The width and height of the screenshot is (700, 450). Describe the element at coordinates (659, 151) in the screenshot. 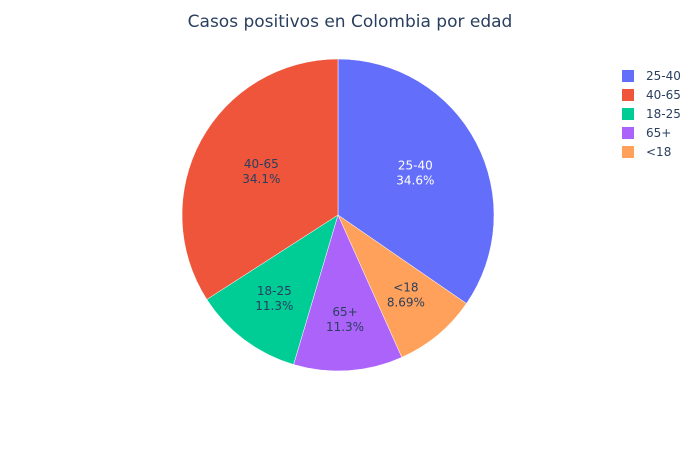

I see `legend-label: <18` at that location.